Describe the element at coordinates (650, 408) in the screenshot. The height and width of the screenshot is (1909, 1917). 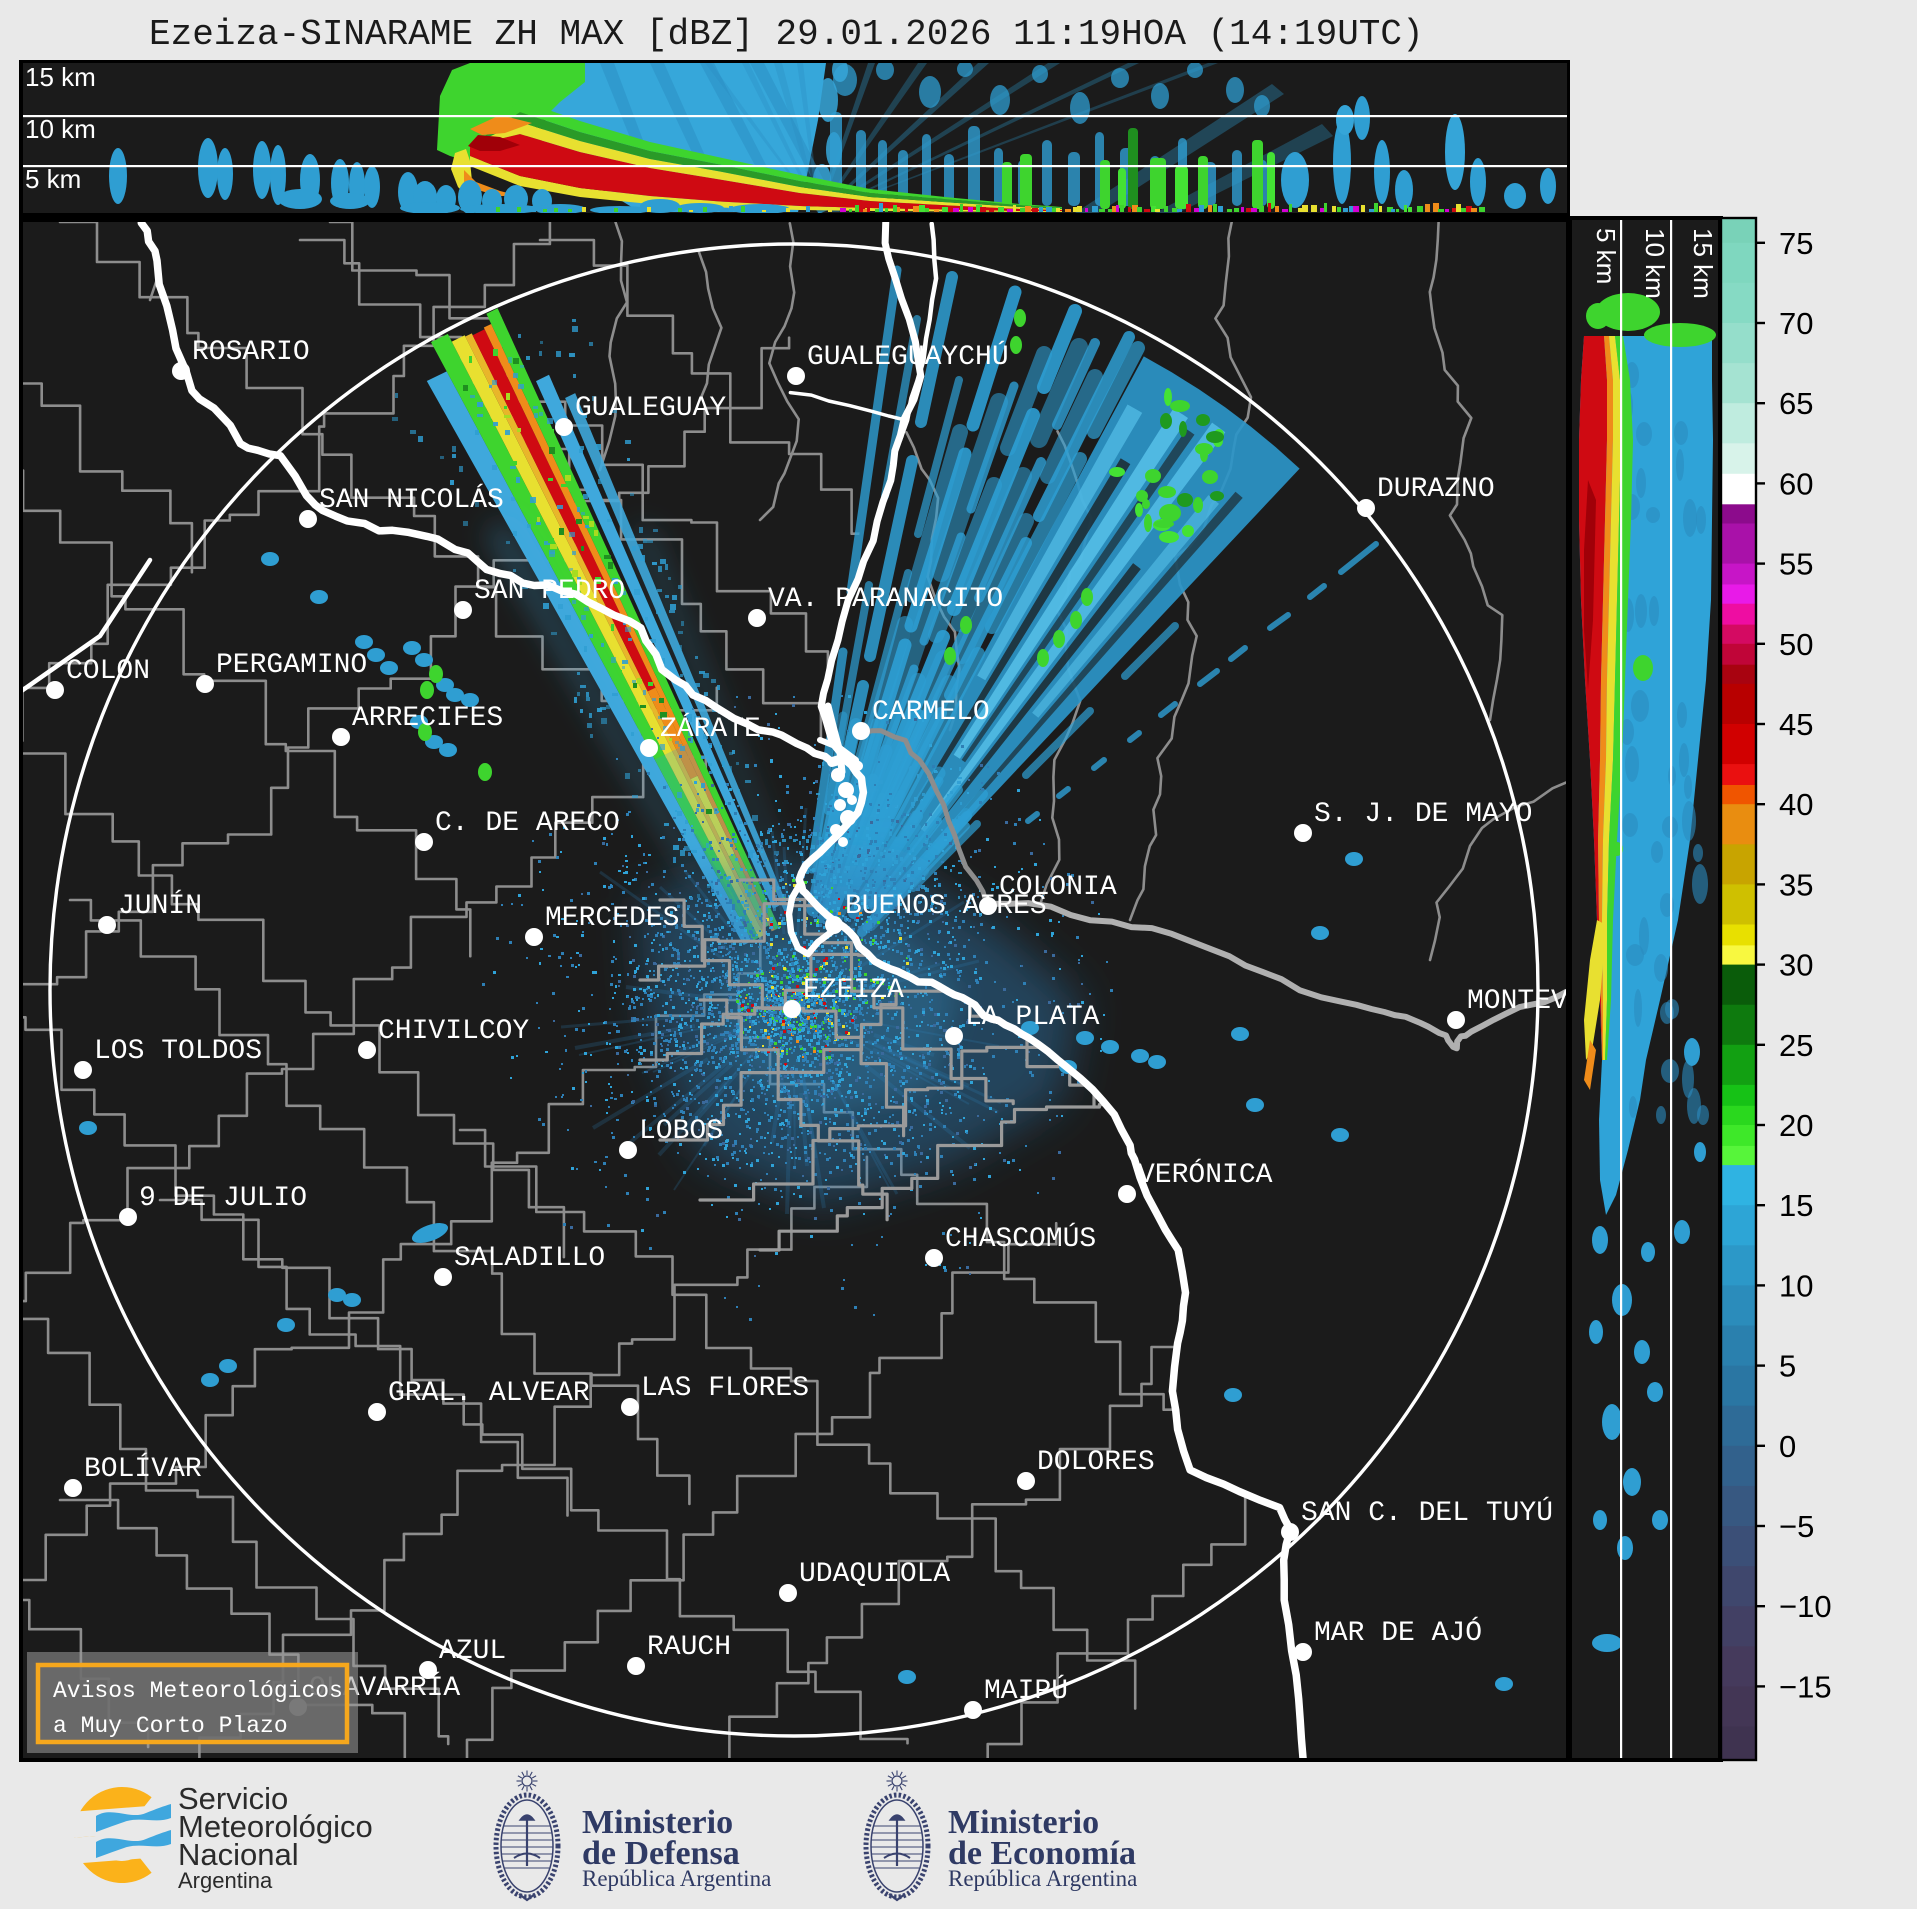
I see `svg-text: GUALEGUAY` at that location.